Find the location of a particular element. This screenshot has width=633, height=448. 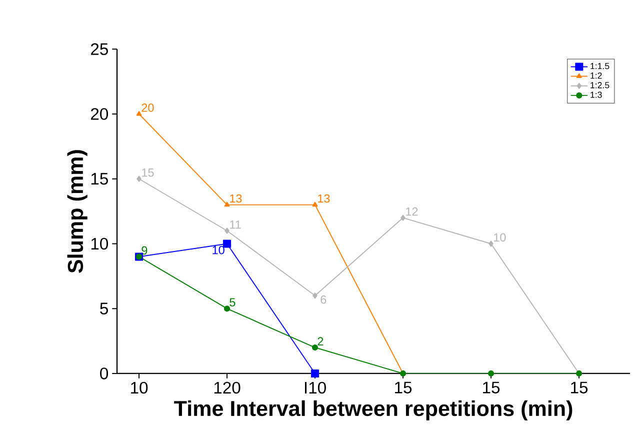

data-label: 2 is located at coordinates (321, 341).